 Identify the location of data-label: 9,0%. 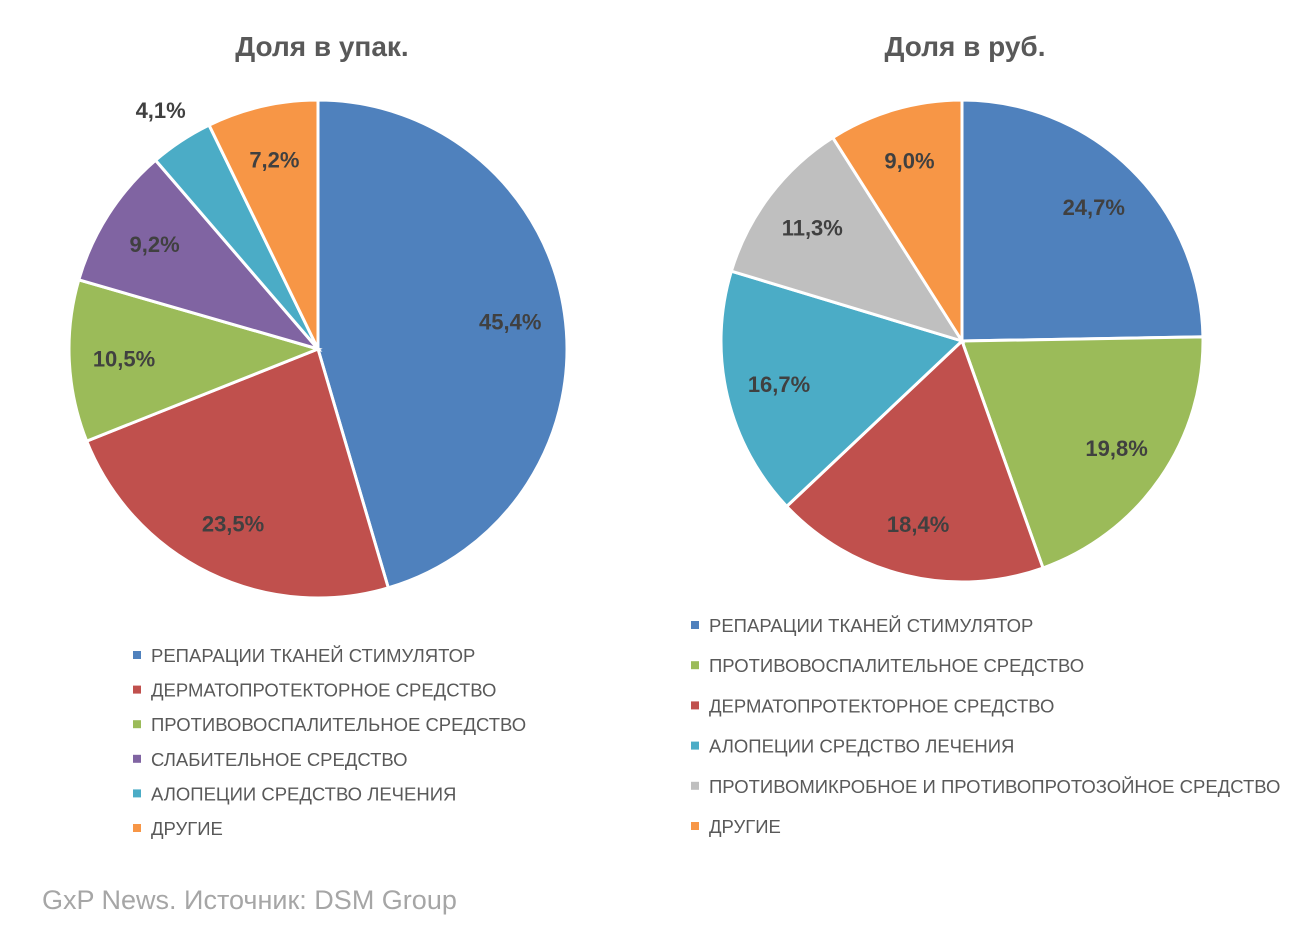
(909, 160).